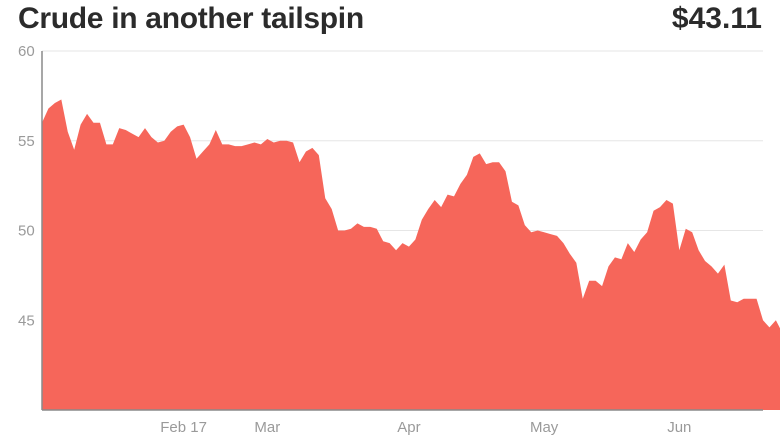 This screenshot has height=439, width=780. Describe the element at coordinates (26, 51) in the screenshot. I see `y-tick-label: 60` at that location.